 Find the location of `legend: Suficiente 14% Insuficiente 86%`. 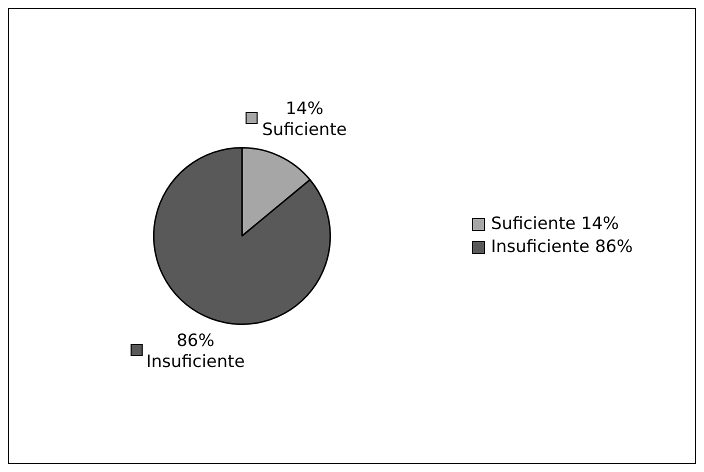

legend: Suficiente 14% Insuficiente 86% is located at coordinates (552, 236).